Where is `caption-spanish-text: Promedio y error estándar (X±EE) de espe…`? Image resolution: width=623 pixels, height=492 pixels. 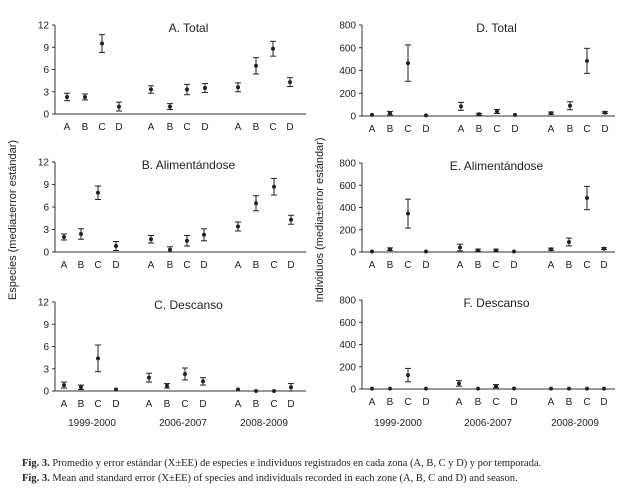 caption-spanish-text: Promedio y error estándar (X±EE) de espe… is located at coordinates (297, 463).